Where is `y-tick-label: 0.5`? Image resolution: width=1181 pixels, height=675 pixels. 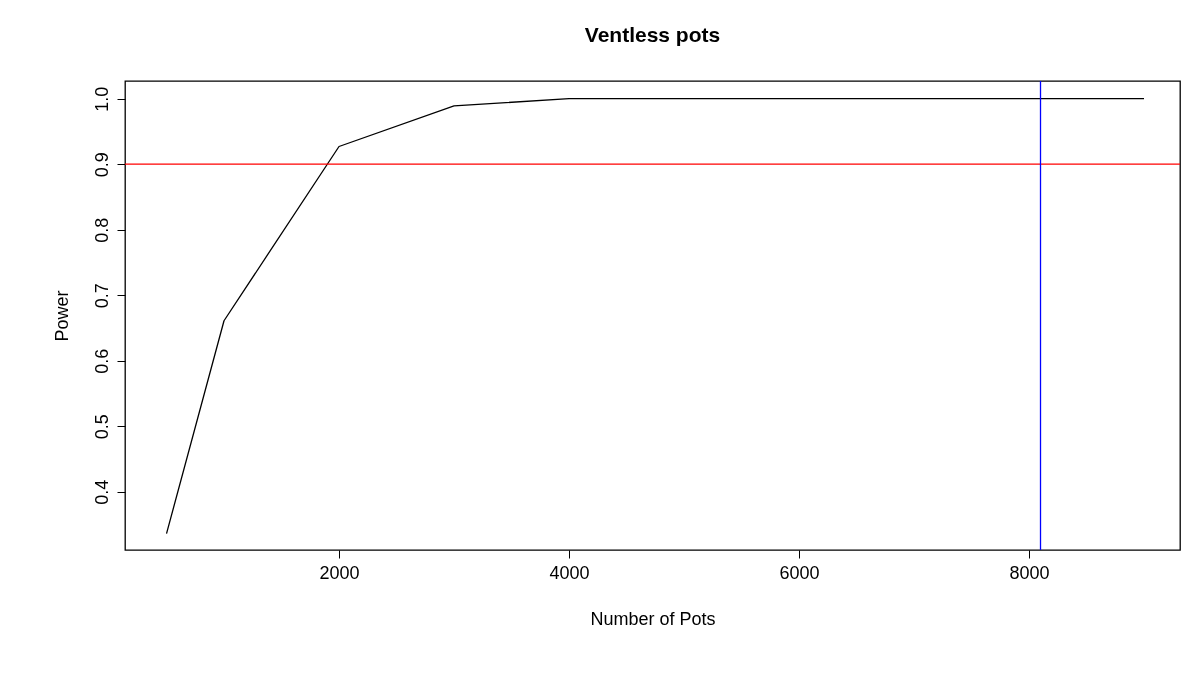 y-tick-label: 0.5 is located at coordinates (101, 427).